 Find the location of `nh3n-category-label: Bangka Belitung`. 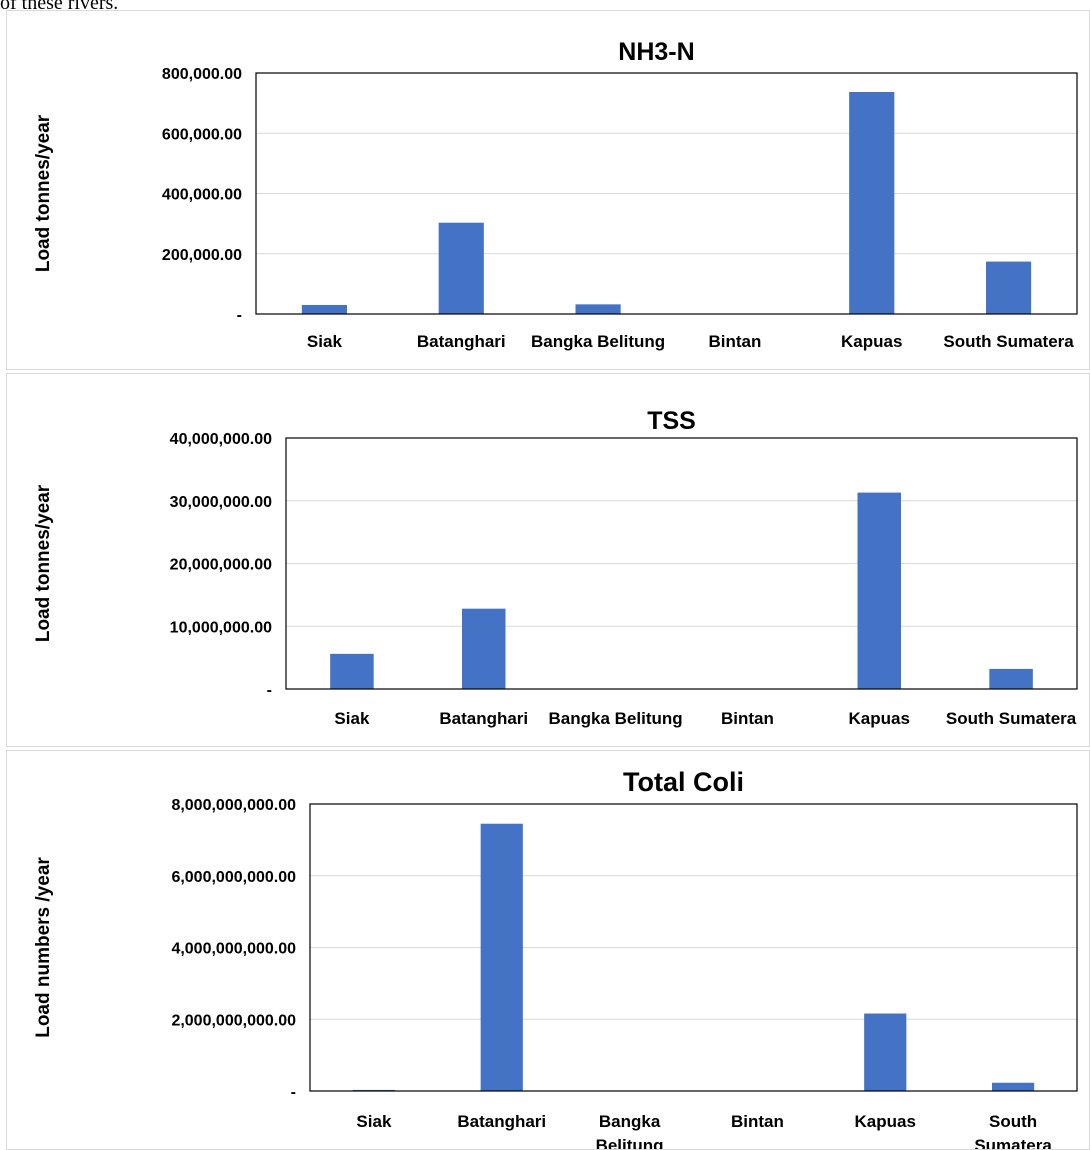

nh3n-category-label: Bangka Belitung is located at coordinates (598, 341).